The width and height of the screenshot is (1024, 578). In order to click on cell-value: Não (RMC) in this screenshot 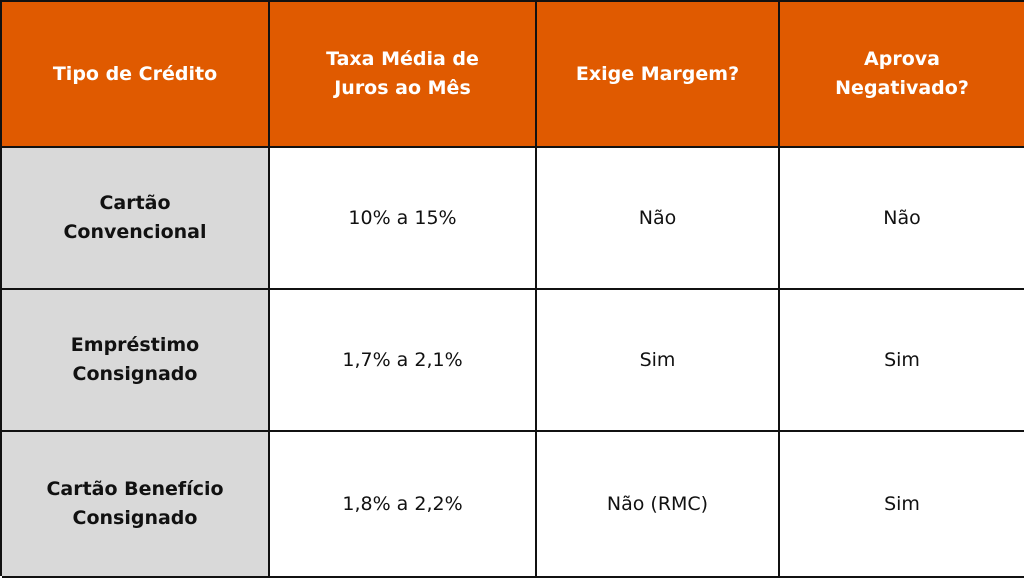, I will do `click(657, 503)`.